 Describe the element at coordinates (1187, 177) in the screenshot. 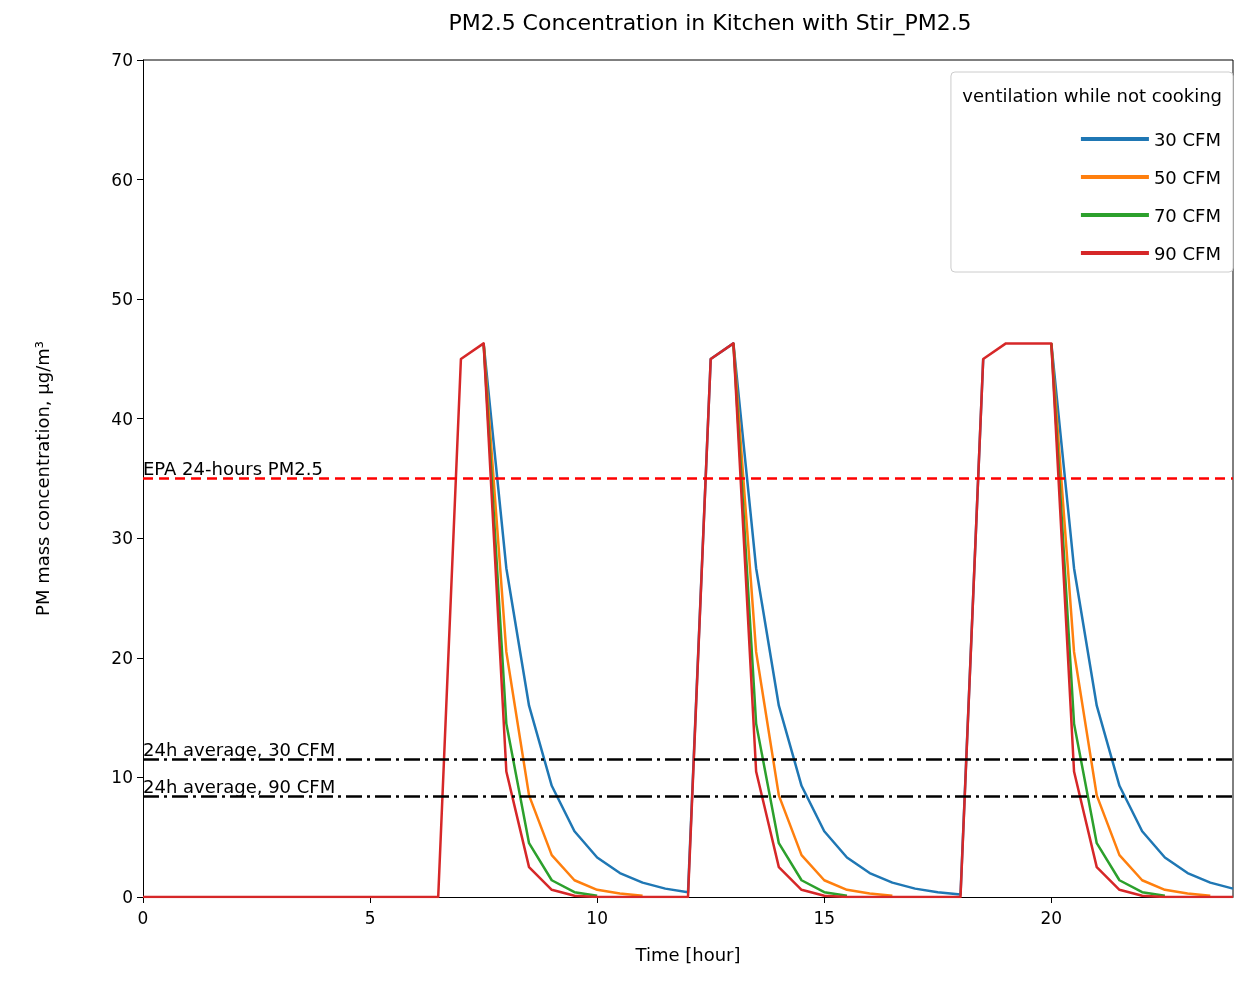

I see `legend-label: 50 CFM` at that location.